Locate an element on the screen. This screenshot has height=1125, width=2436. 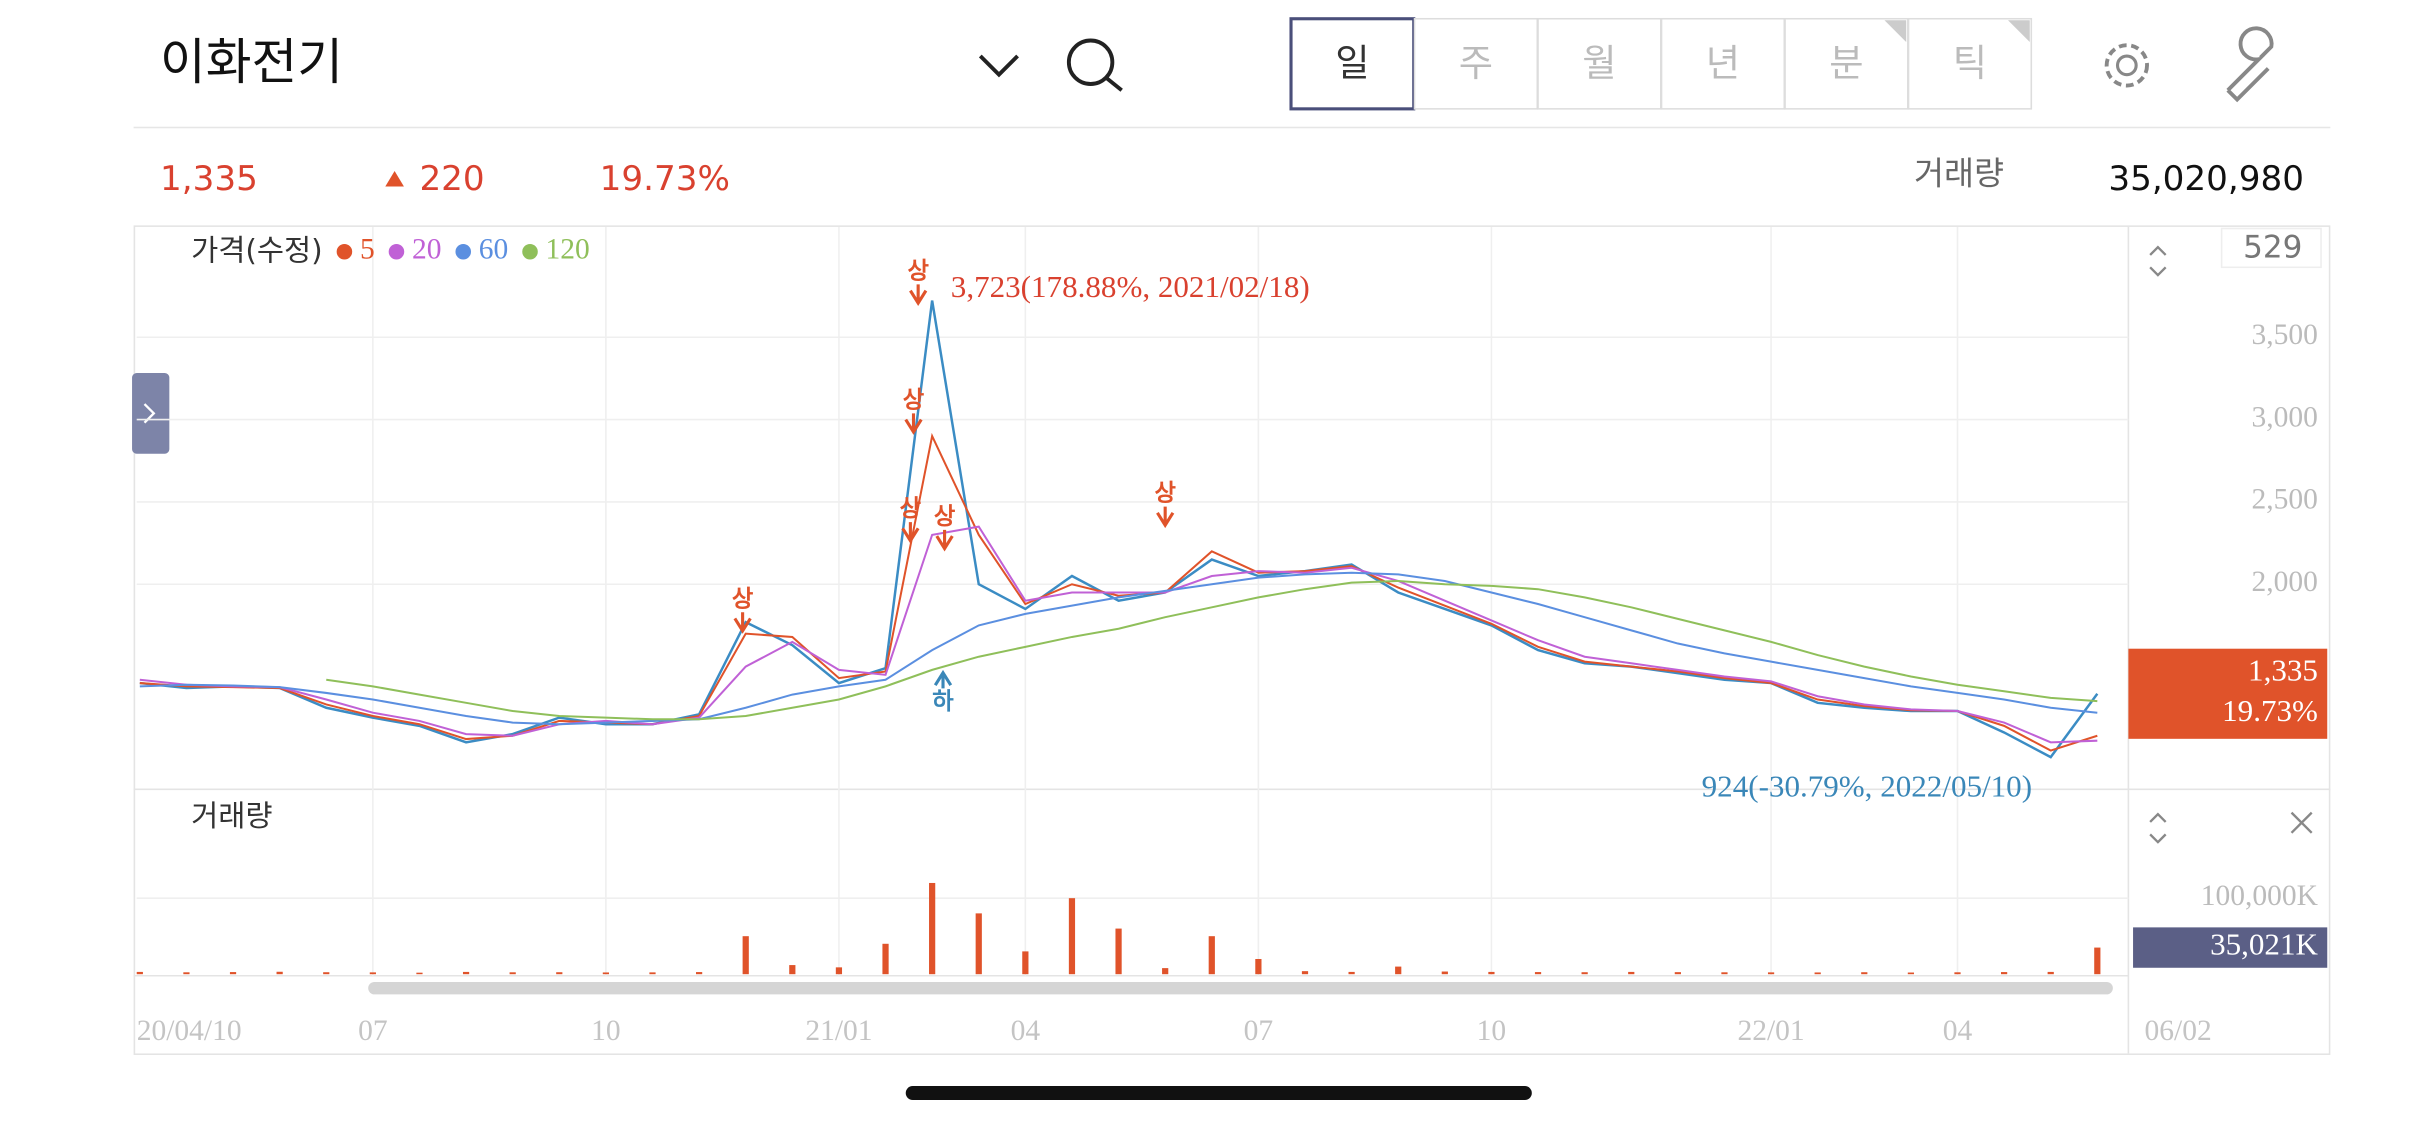
tab-label: 분 is located at coordinates (1846, 63).